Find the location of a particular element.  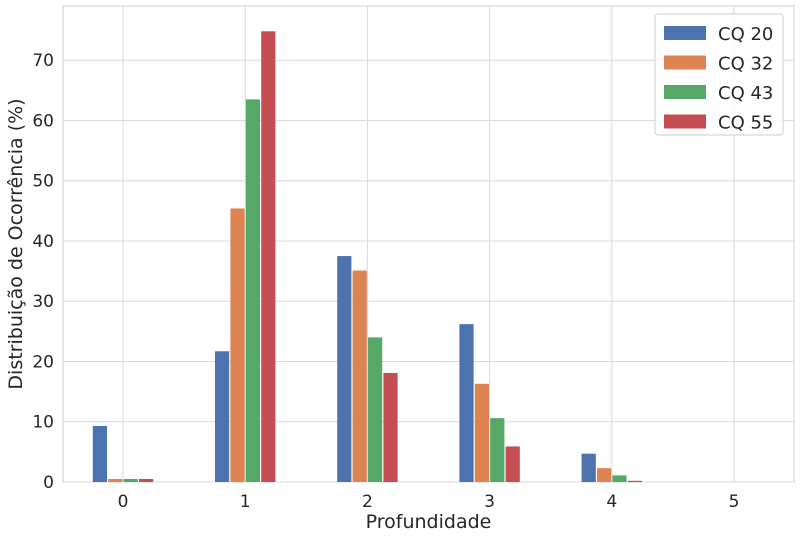

x-tick-label: 4 is located at coordinates (611, 502).